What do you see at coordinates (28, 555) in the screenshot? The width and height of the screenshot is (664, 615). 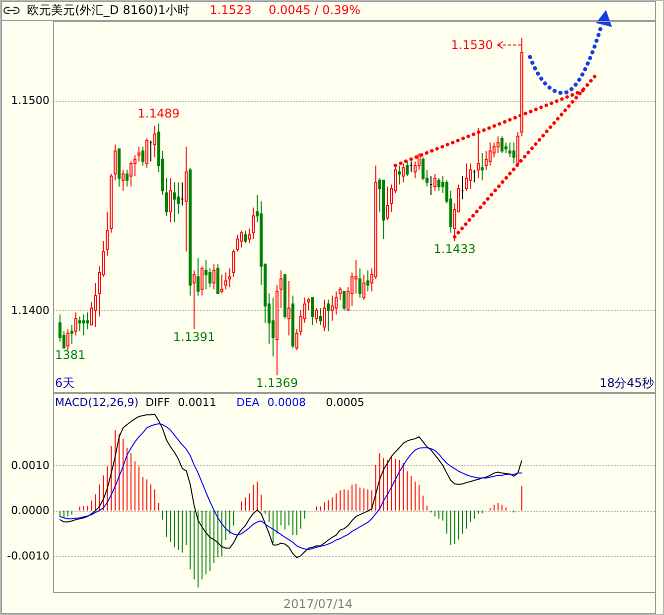 I see `y-tick-label: -0.0010` at bounding box center [28, 555].